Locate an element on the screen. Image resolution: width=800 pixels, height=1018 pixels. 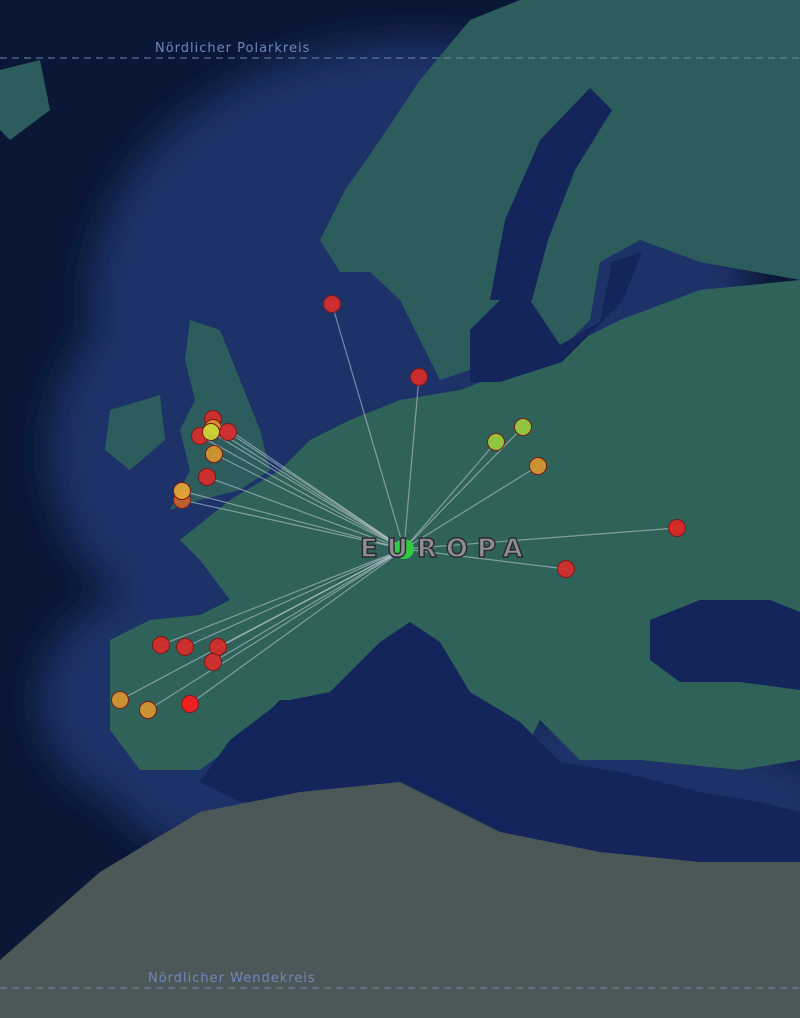
black-sea is located at coordinates (725, 645).